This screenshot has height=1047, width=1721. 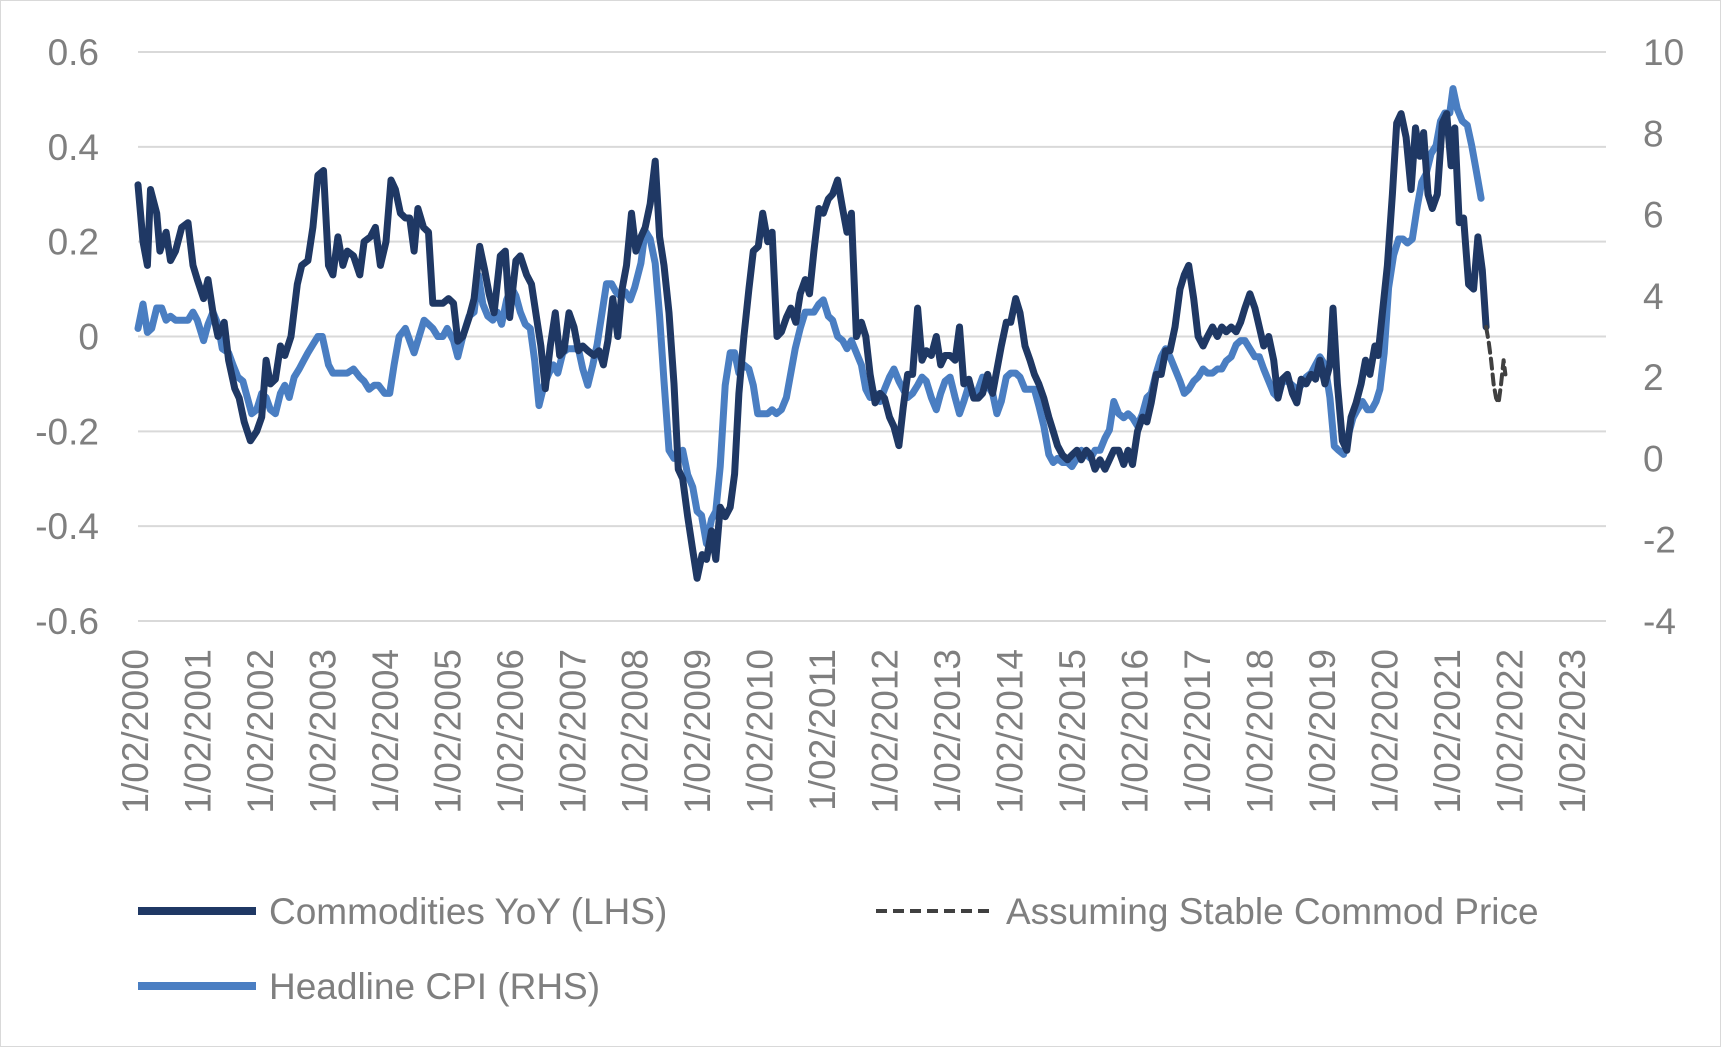 What do you see at coordinates (322, 731) in the screenshot?
I see `x-tick-label: 1/02/2003` at bounding box center [322, 731].